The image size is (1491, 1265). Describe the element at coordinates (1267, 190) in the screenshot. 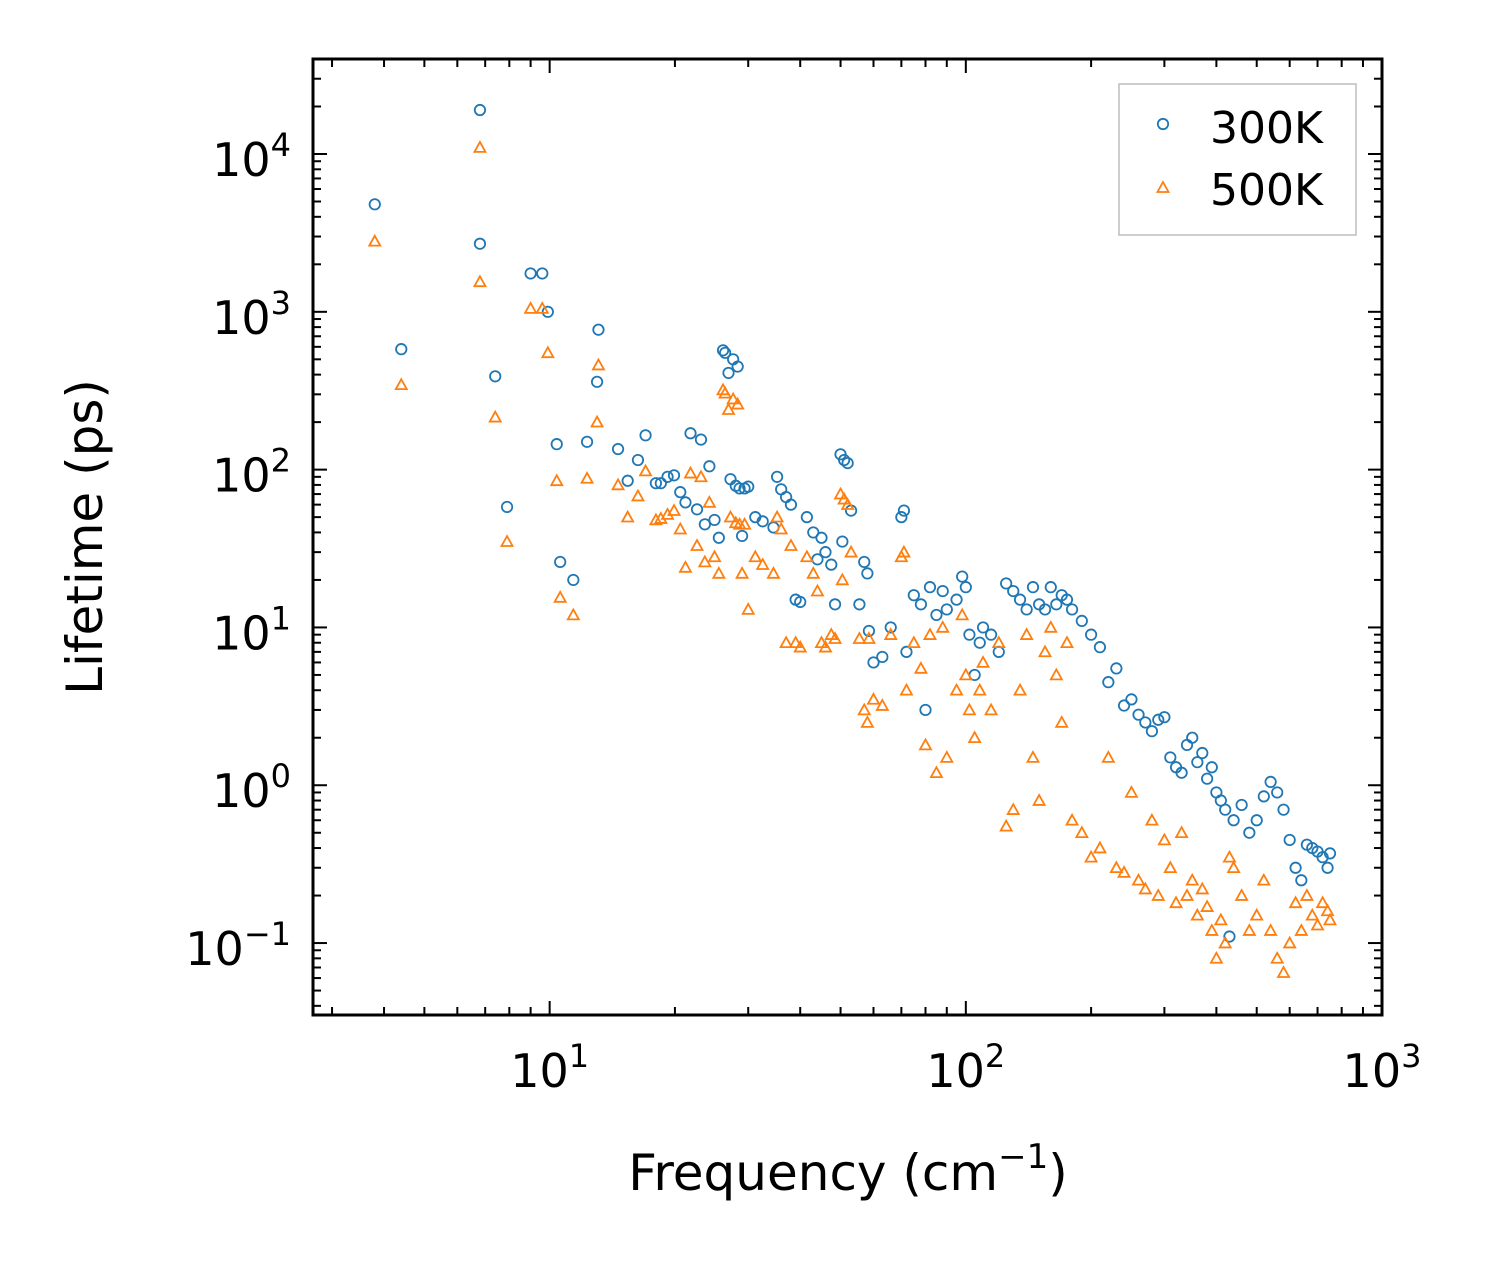

I see `legend-label-500k: 500K` at that location.